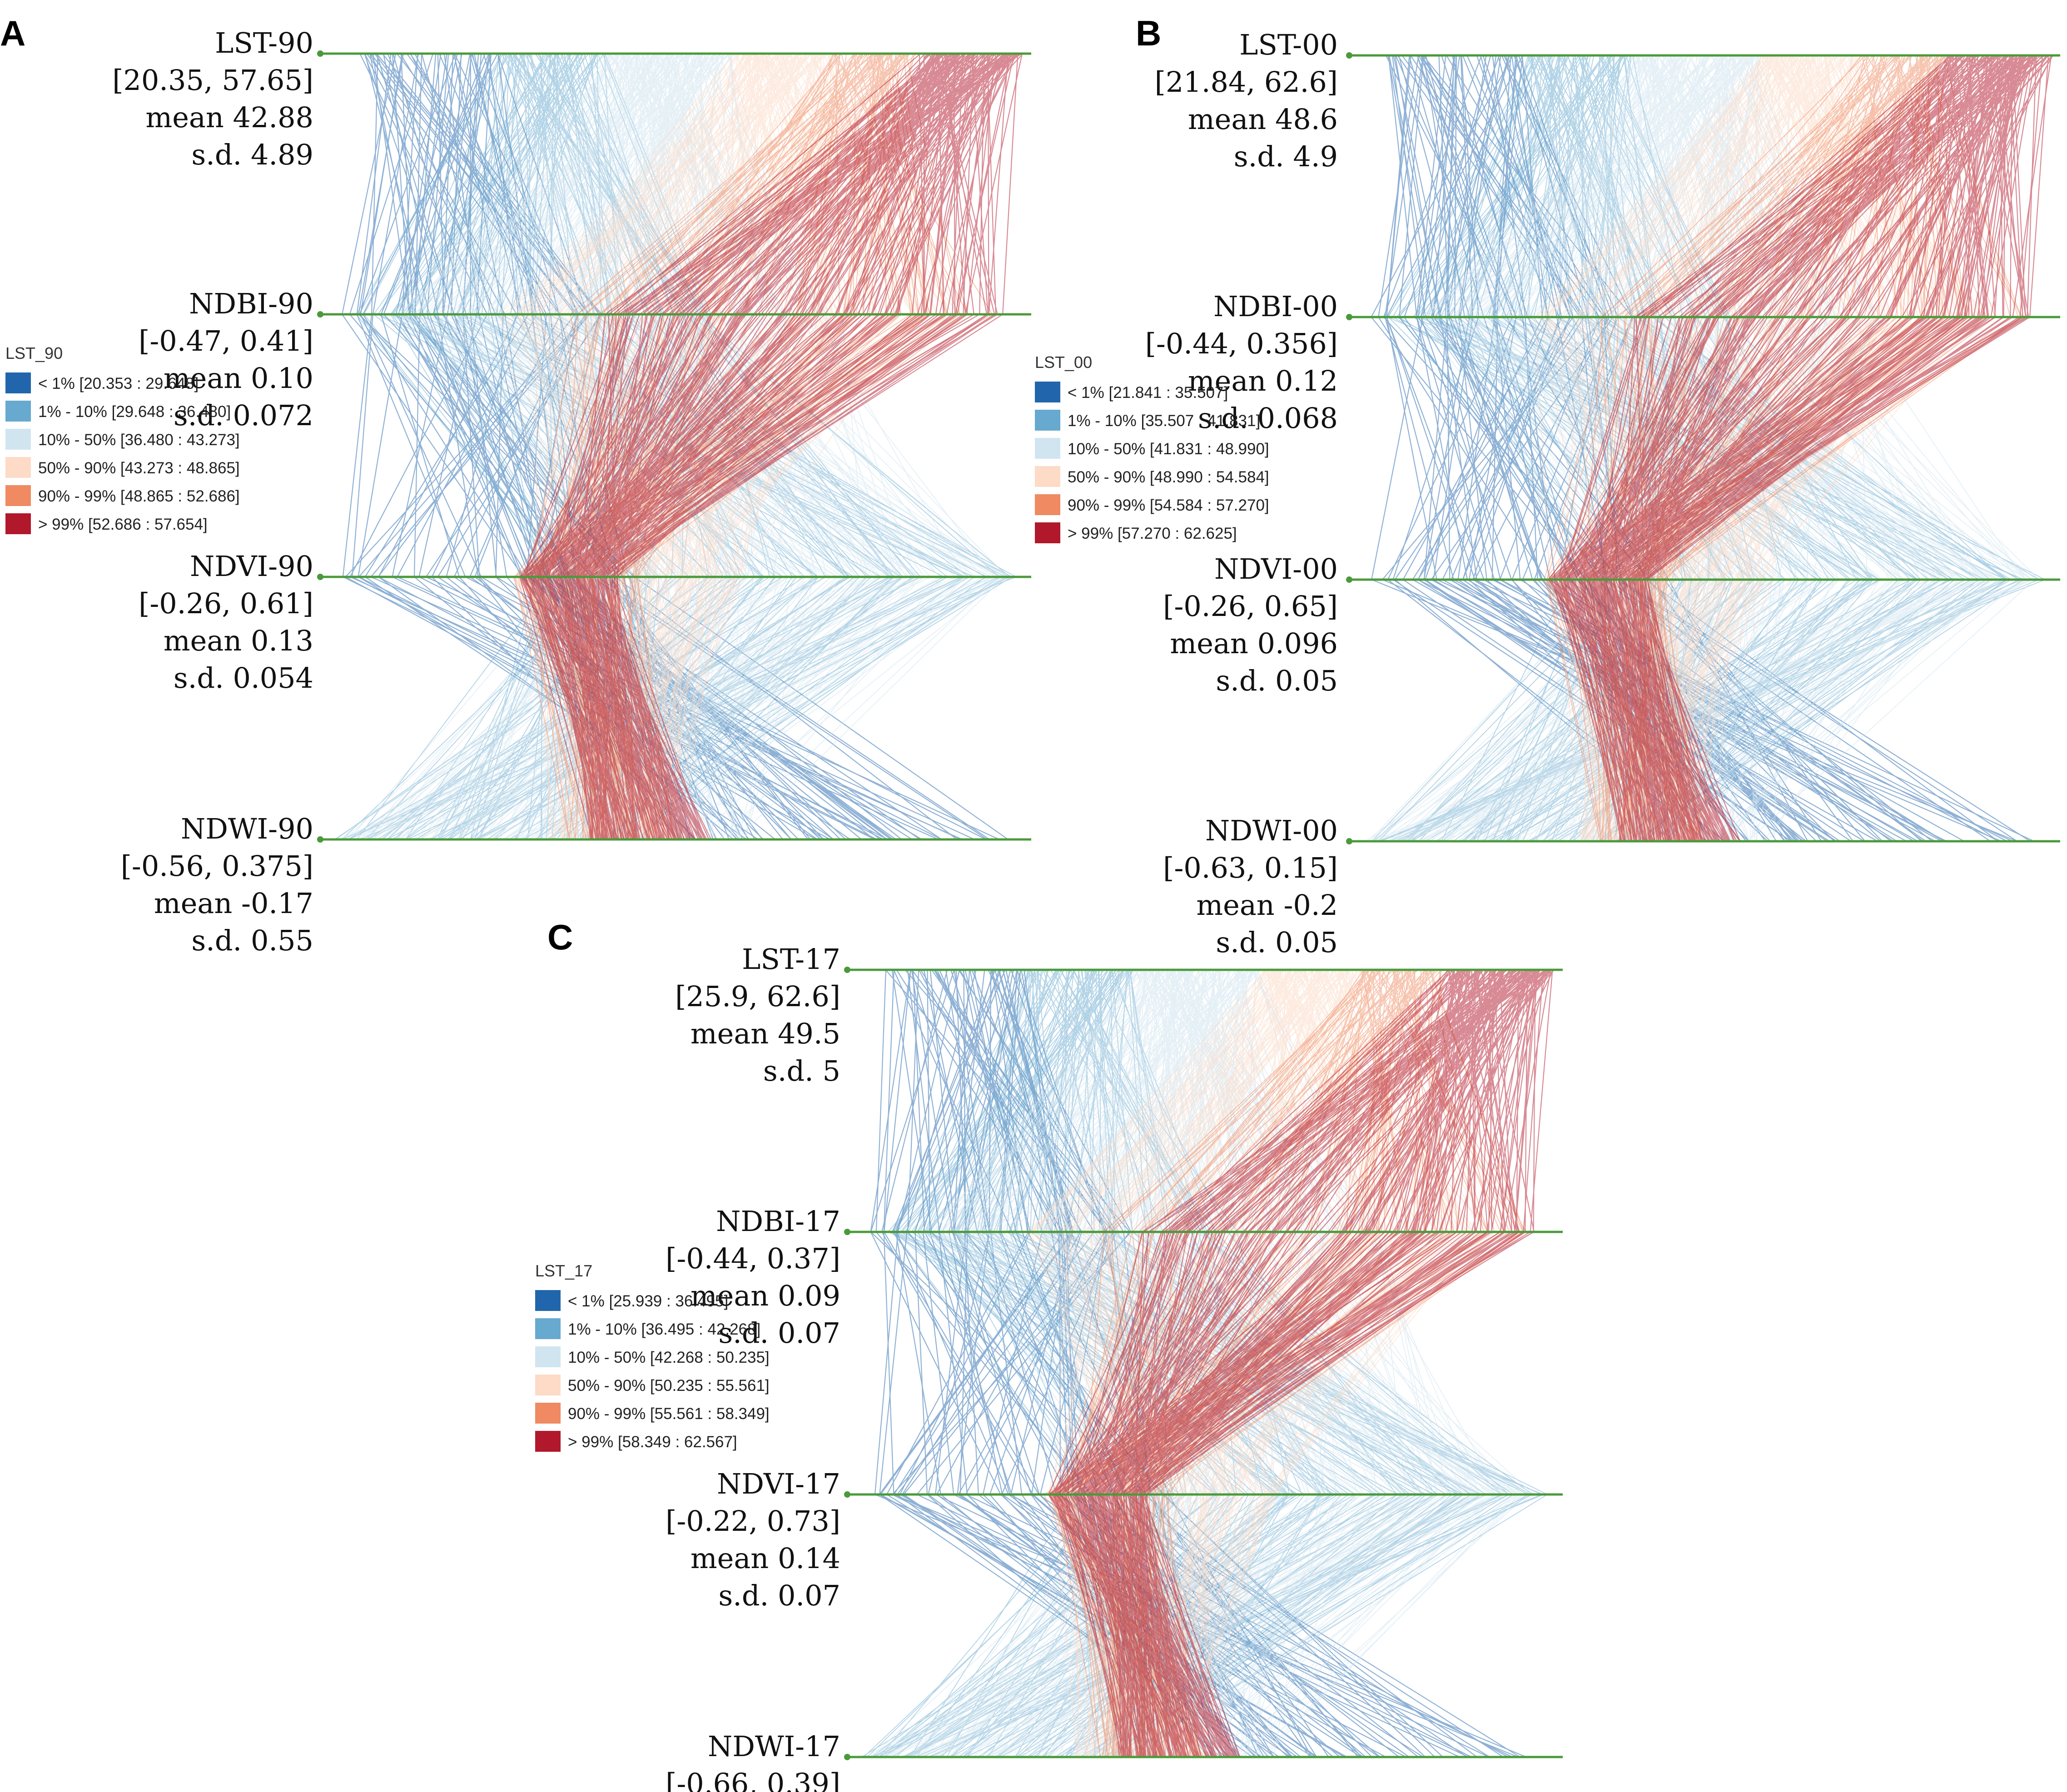 The height and width of the screenshot is (1792, 2067). Describe the element at coordinates (1168, 477) in the screenshot. I see `legend-entry-label: 50% - 90% [48.990 : 54.584]` at that location.